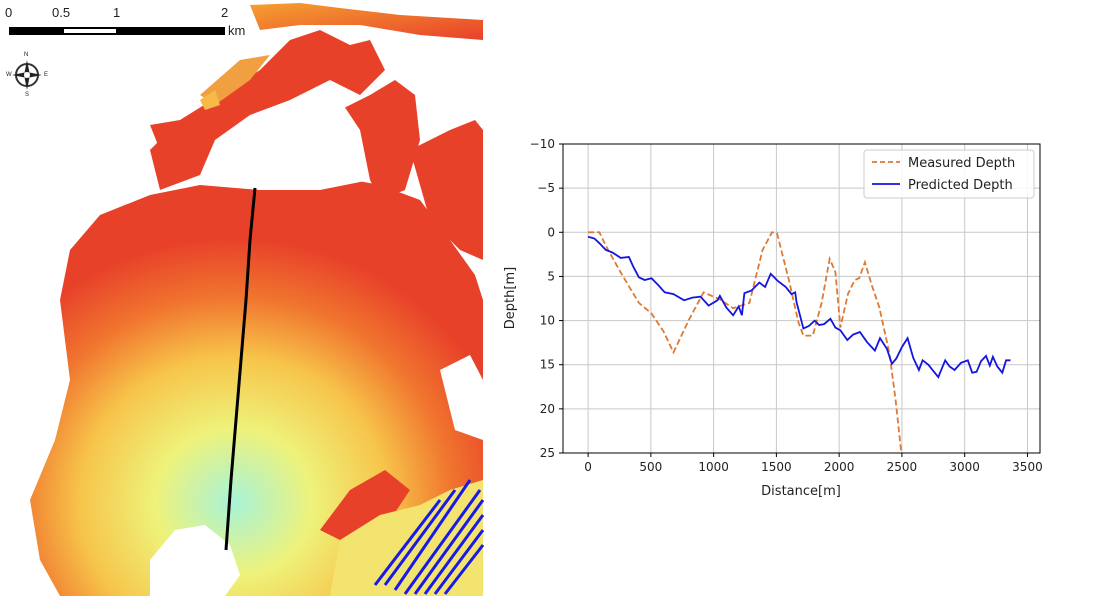 The height and width of the screenshot is (596, 1100). I want to click on y-tick-label: 5, so click(551, 276).